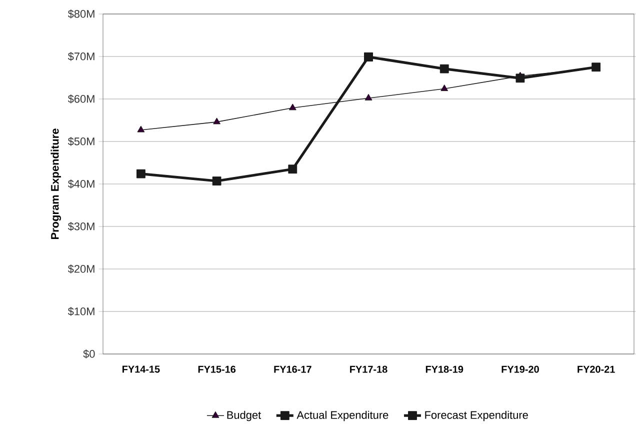 Image resolution: width=636 pixels, height=434 pixels. Describe the element at coordinates (81, 99) in the screenshot. I see `y-tick-label: $60M` at that location.